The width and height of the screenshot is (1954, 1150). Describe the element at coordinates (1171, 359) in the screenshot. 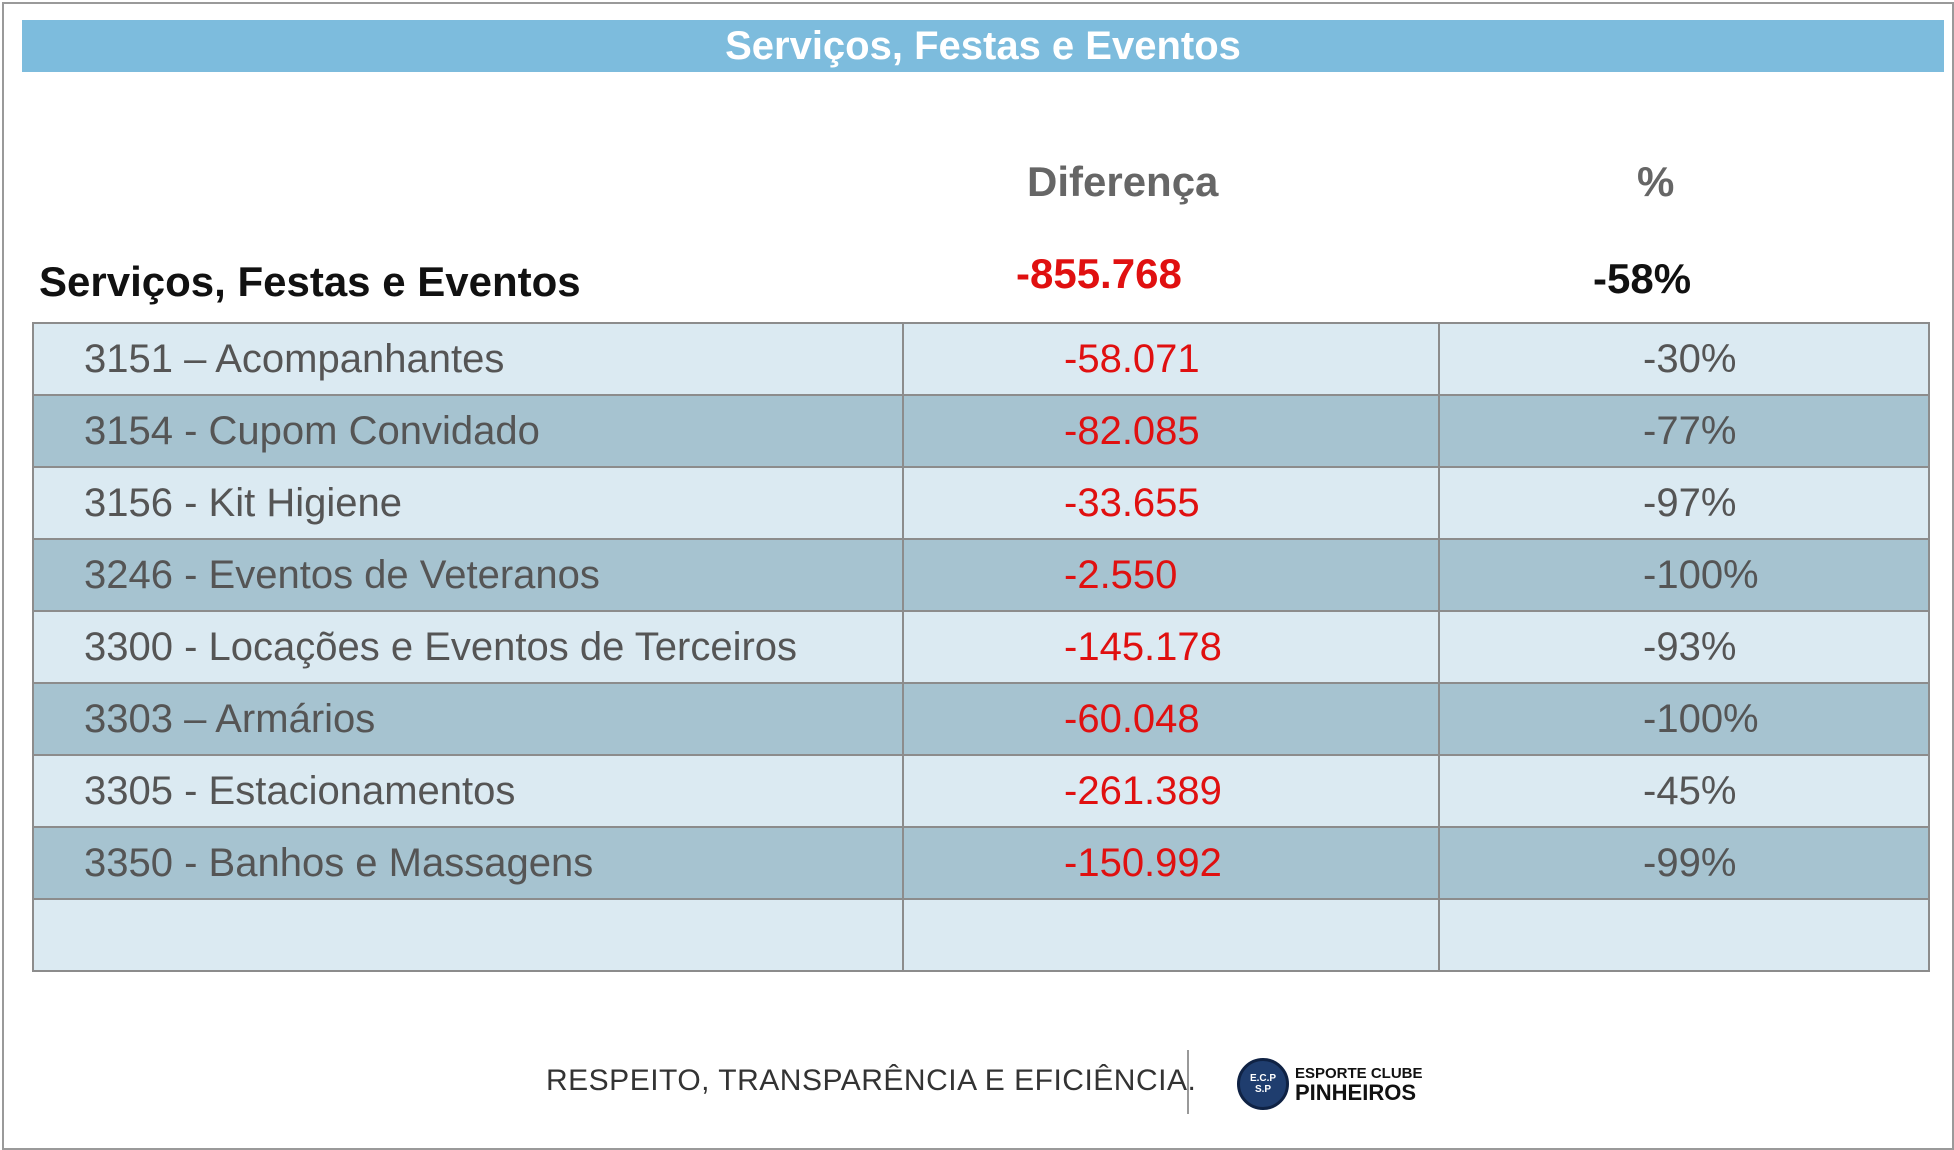

I see `row-diff: -58.071` at that location.